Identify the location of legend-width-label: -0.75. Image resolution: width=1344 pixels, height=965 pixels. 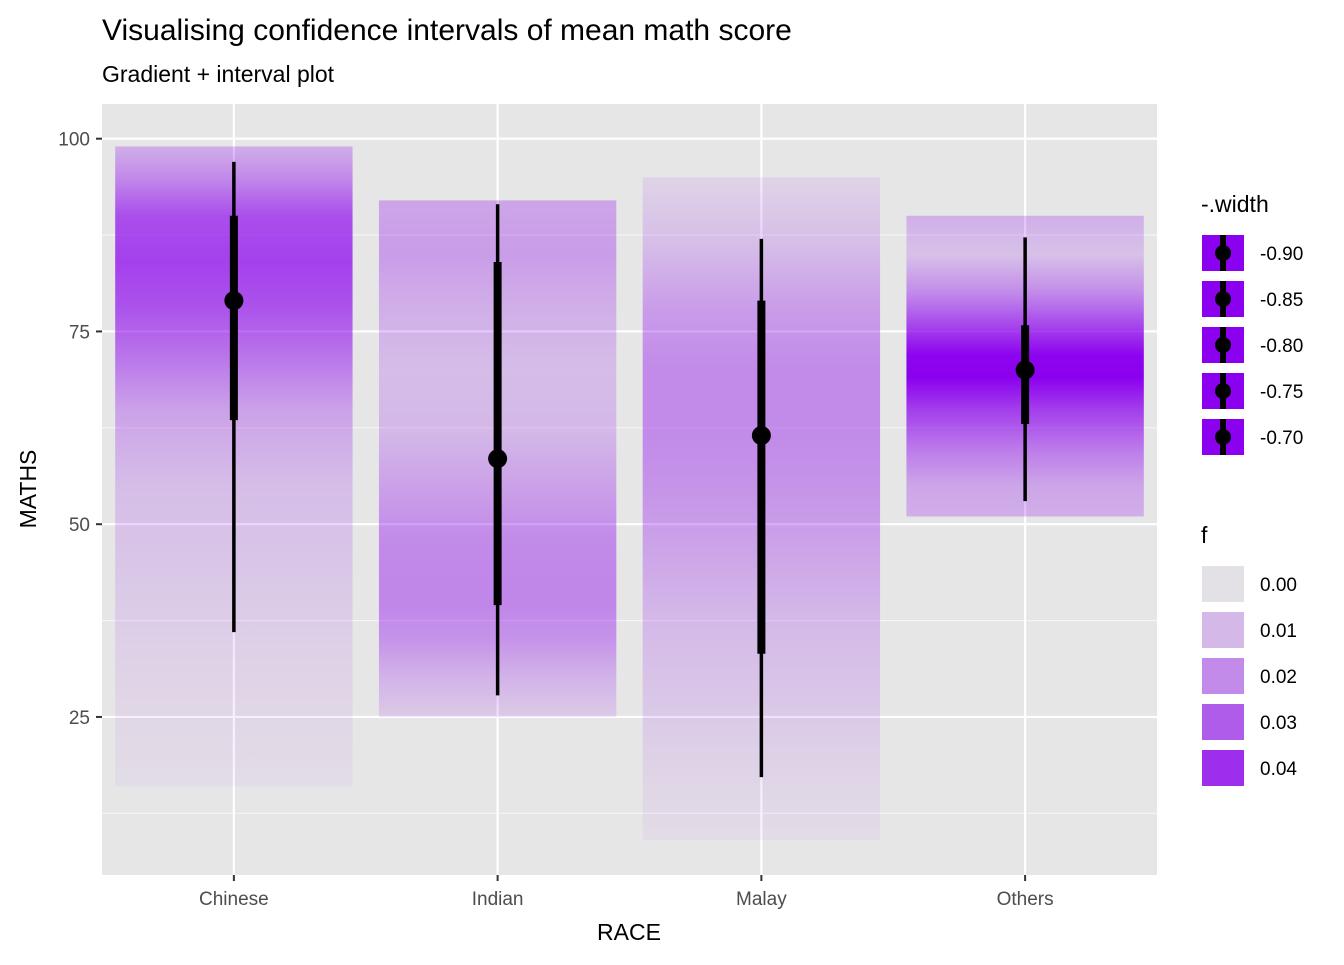
(1281, 392).